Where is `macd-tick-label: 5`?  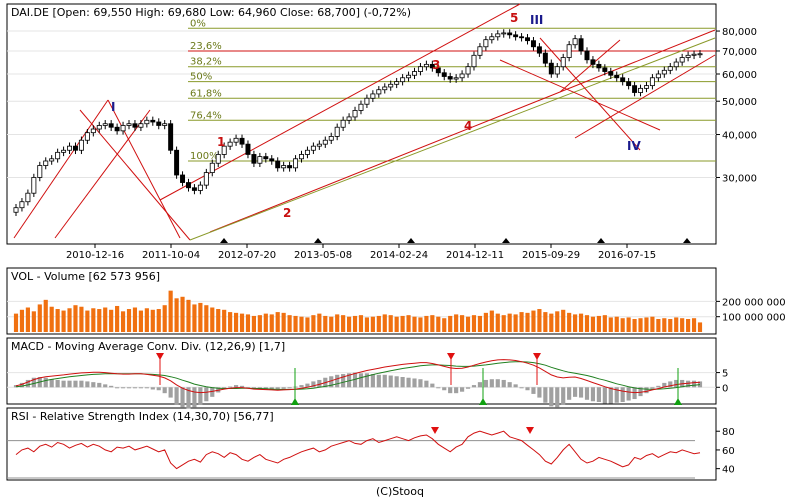 macd-tick-label: 5 is located at coordinates (725, 374).